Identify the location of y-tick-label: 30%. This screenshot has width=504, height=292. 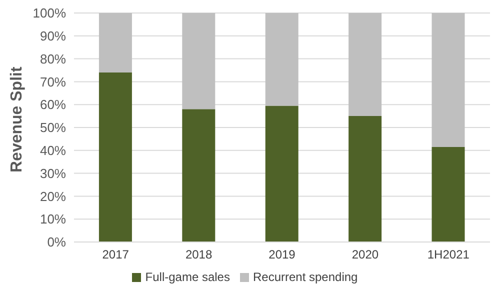
(53, 173).